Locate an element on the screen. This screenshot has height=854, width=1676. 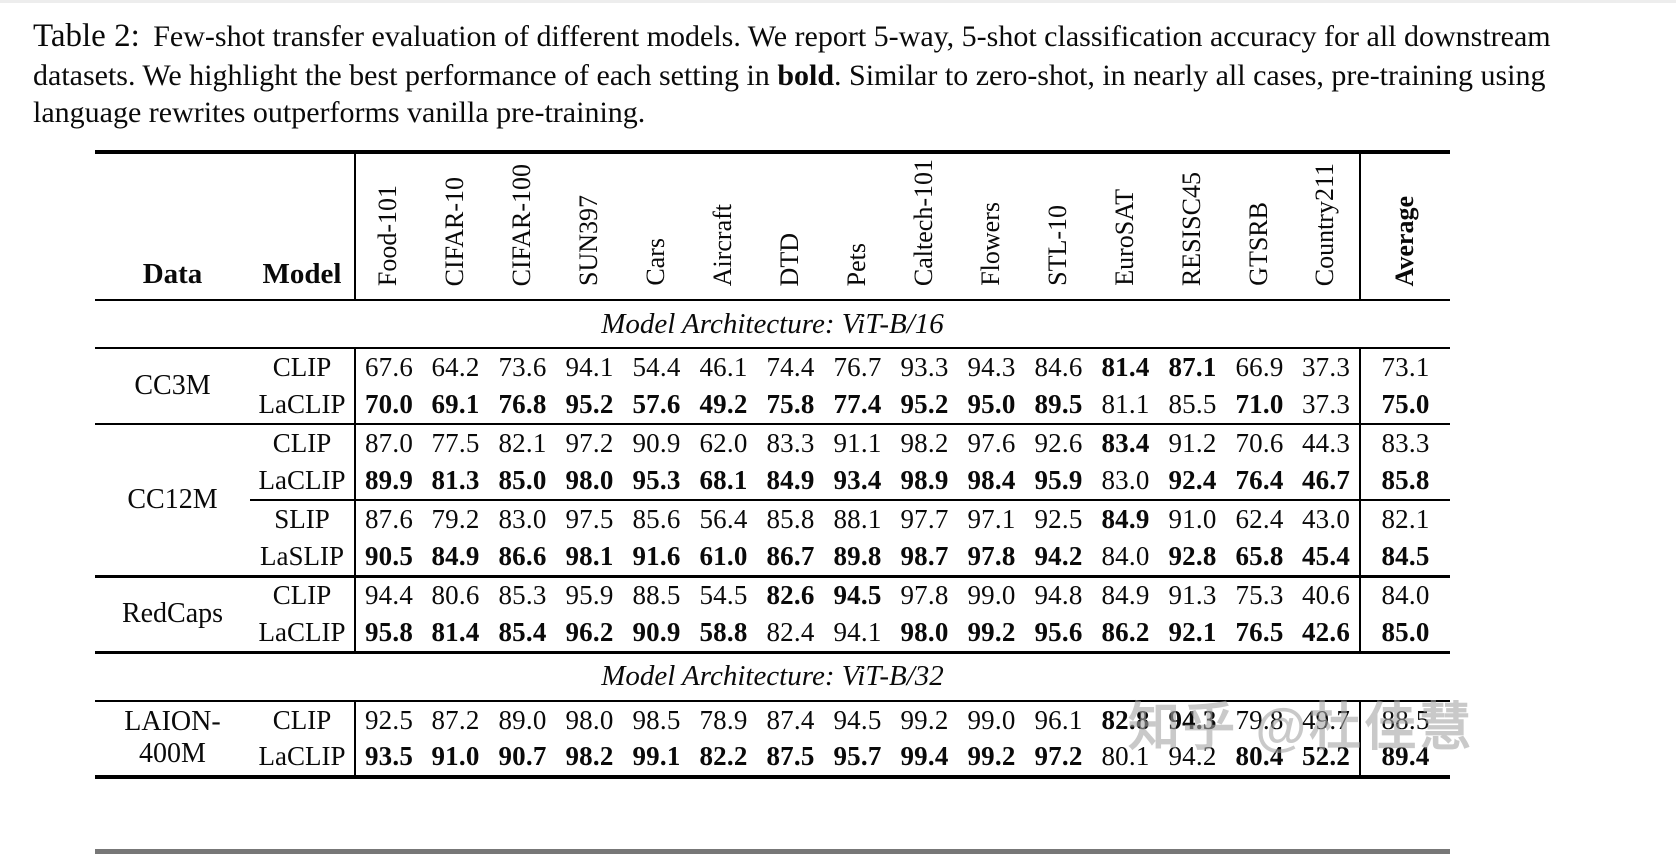
col-header-data: Data is located at coordinates (172, 274).